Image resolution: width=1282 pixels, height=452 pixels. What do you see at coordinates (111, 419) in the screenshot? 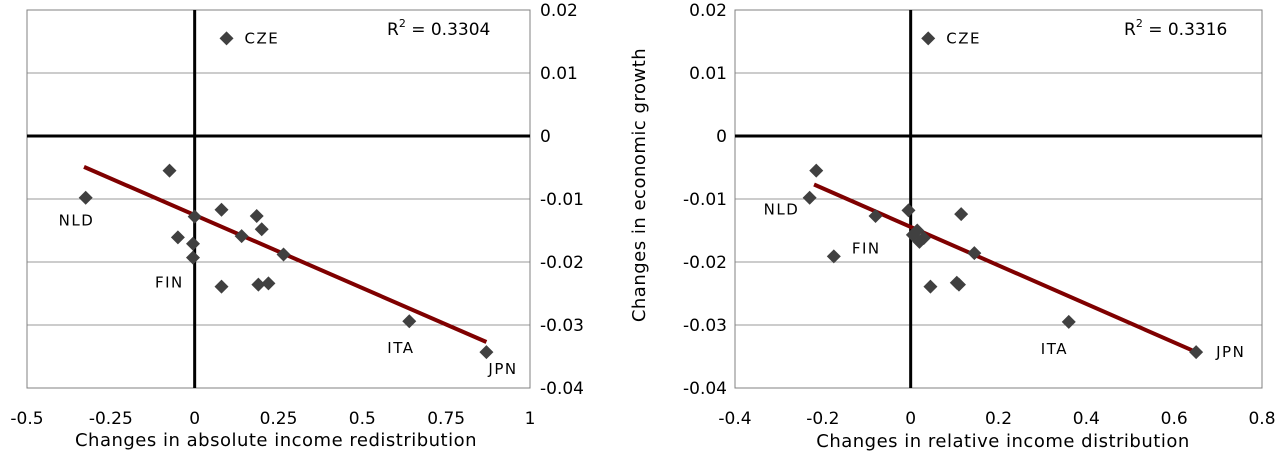
I see `x-tick-label: -0.25` at bounding box center [111, 419].